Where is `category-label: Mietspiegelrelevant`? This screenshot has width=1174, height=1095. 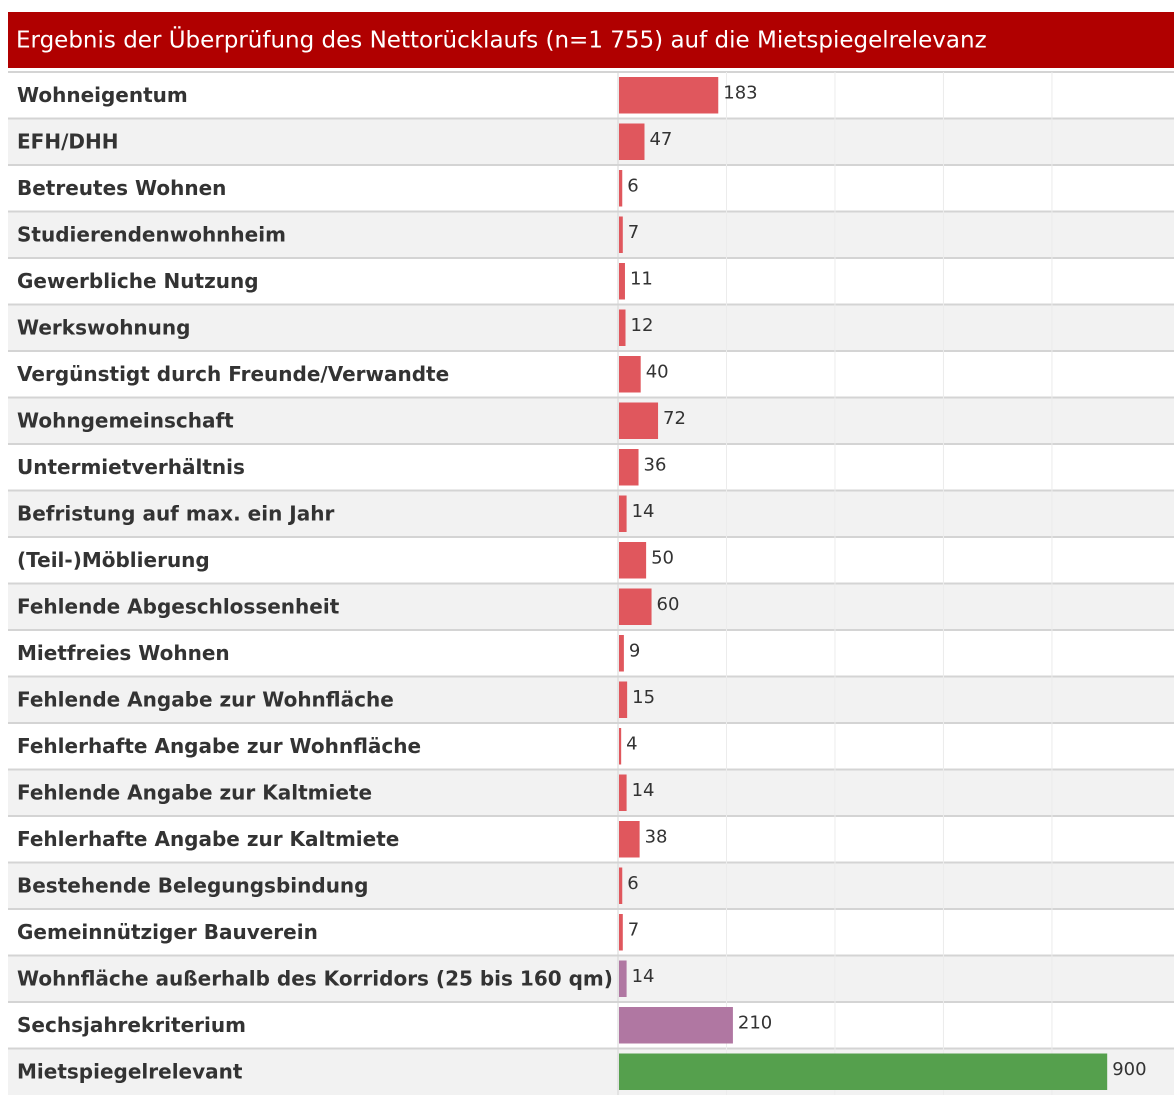 category-label: Mietspiegelrelevant is located at coordinates (130, 1071).